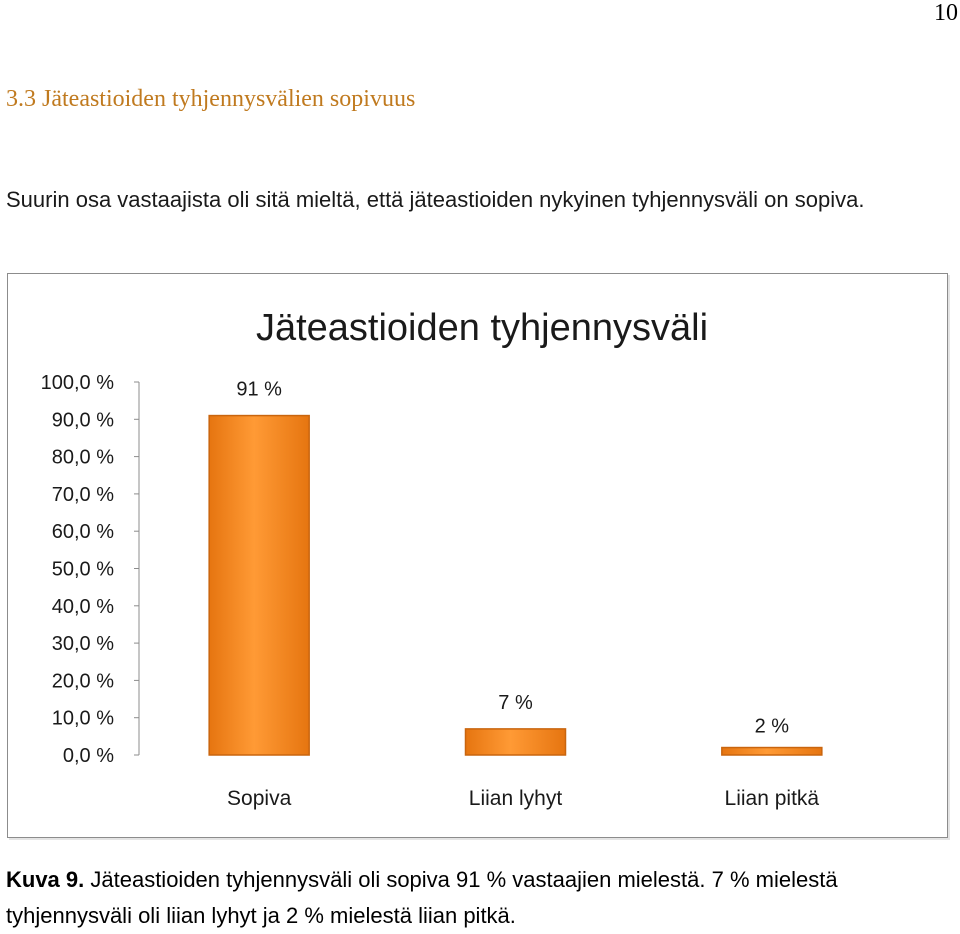 This screenshot has width=960, height=934. Describe the element at coordinates (83, 570) in the screenshot. I see `y-tick-label: 50,0 %` at that location.